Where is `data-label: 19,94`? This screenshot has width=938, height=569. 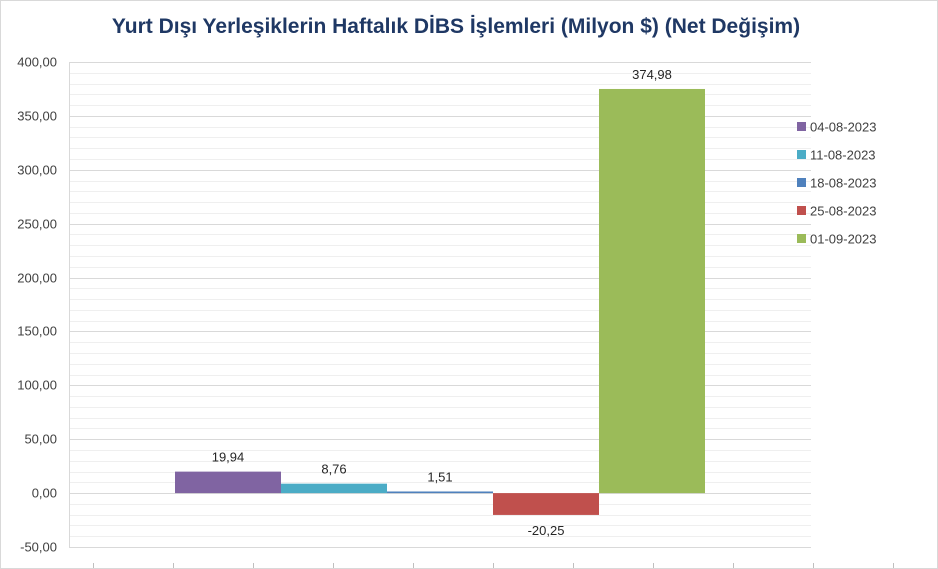
data-label: 19,94 is located at coordinates (228, 457).